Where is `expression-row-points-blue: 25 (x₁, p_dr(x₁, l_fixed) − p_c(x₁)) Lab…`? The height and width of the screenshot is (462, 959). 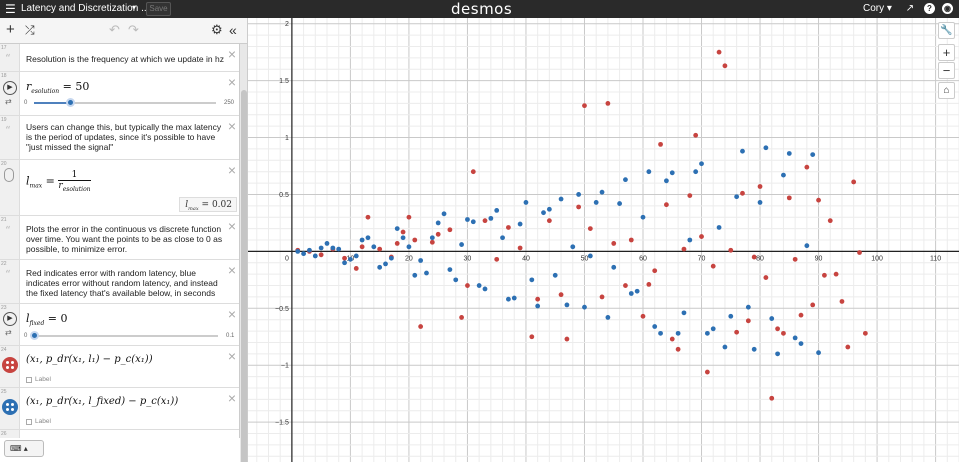 expression-row-points-blue: 25 (x₁, p_dr(x₁, l_fixed) − p_c(x₁)) Lab… is located at coordinates (119, 409).